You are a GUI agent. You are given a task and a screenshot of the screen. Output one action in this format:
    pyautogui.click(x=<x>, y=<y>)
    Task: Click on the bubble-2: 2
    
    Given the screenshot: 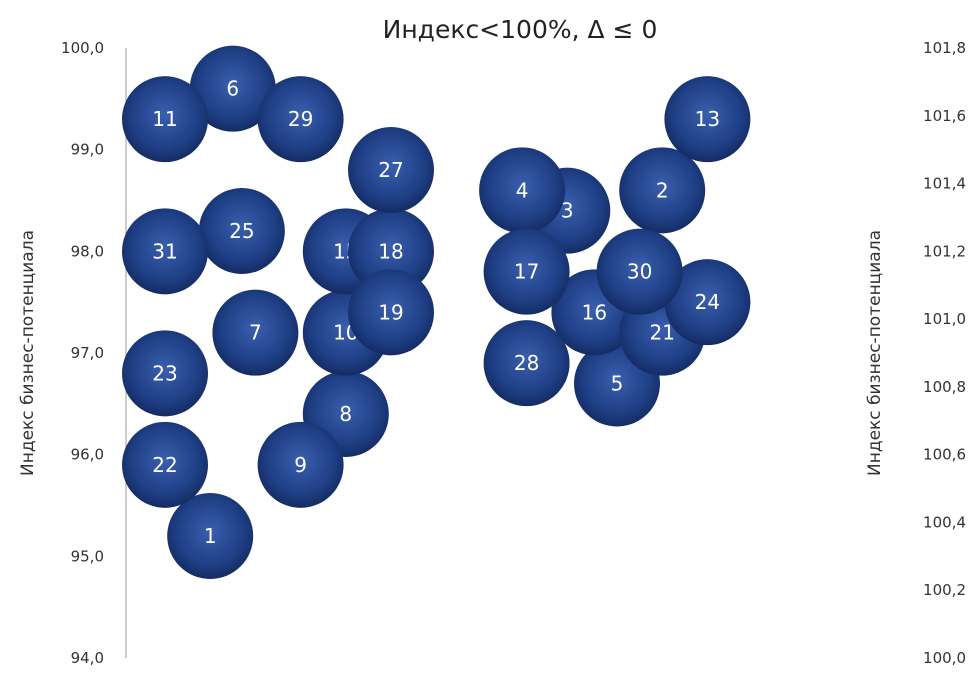 What is the action you would take?
    pyautogui.click(x=662, y=190)
    